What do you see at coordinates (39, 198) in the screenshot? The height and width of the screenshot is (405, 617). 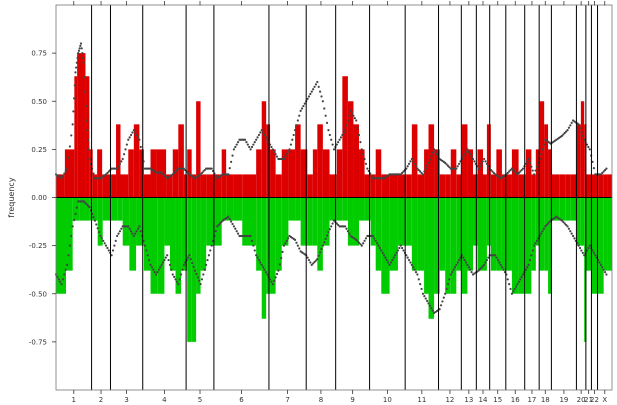 I see `y-tick-label: 0.00` at bounding box center [39, 198].